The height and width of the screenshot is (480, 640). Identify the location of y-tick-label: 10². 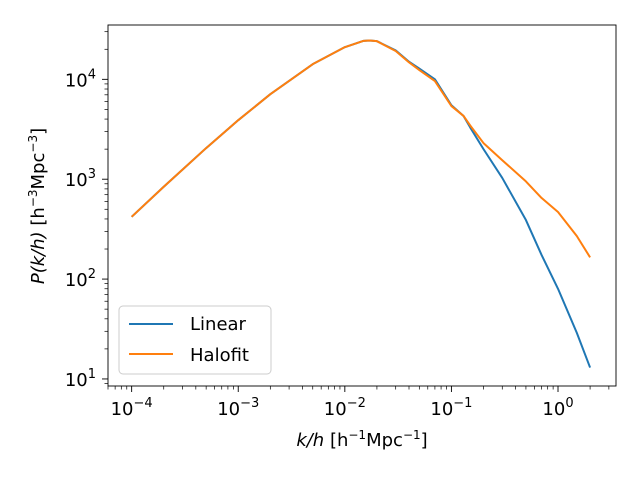
(80, 279).